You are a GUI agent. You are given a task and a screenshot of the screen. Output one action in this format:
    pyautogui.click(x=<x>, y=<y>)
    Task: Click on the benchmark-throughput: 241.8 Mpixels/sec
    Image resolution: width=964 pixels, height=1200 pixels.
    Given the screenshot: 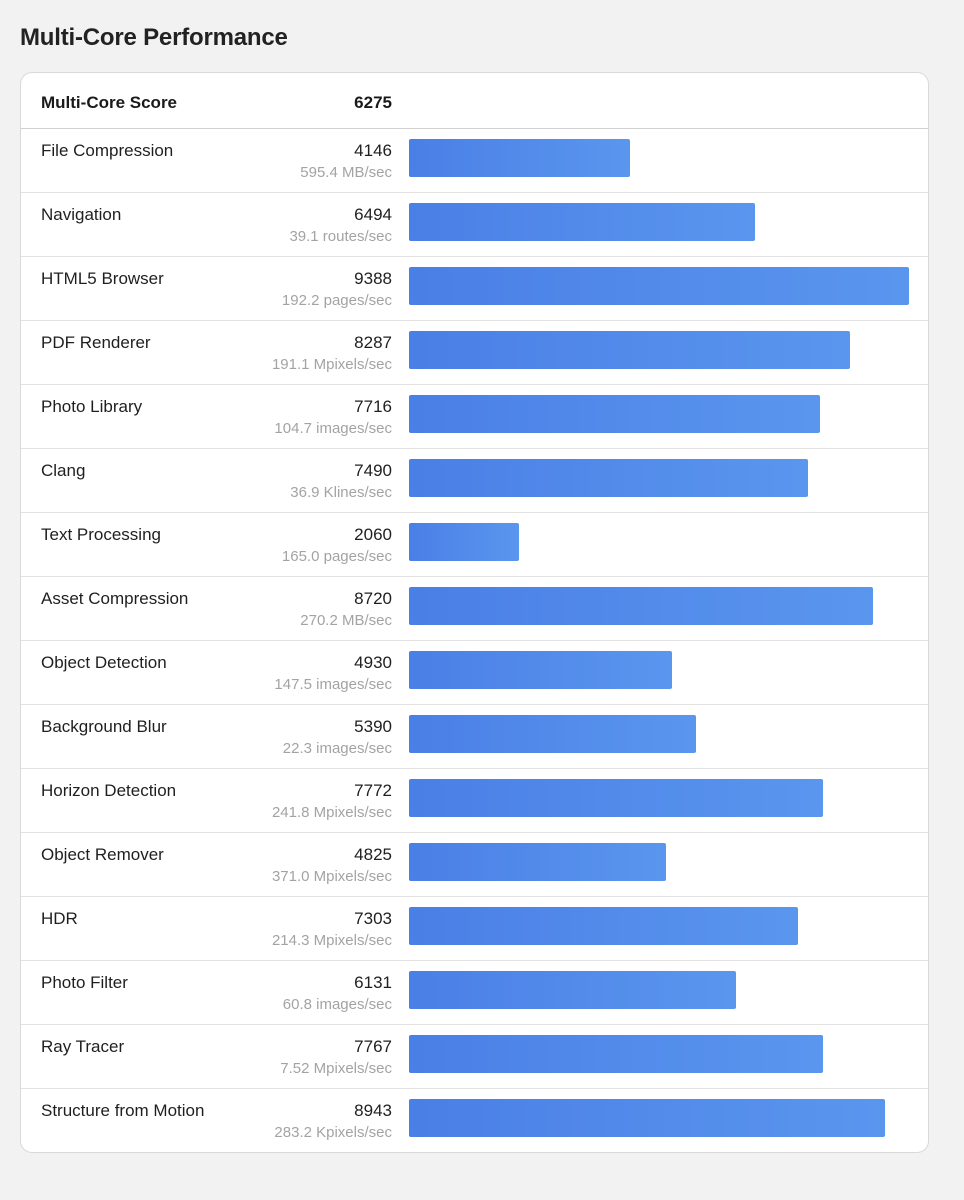 What is the action you would take?
    pyautogui.click(x=331, y=812)
    